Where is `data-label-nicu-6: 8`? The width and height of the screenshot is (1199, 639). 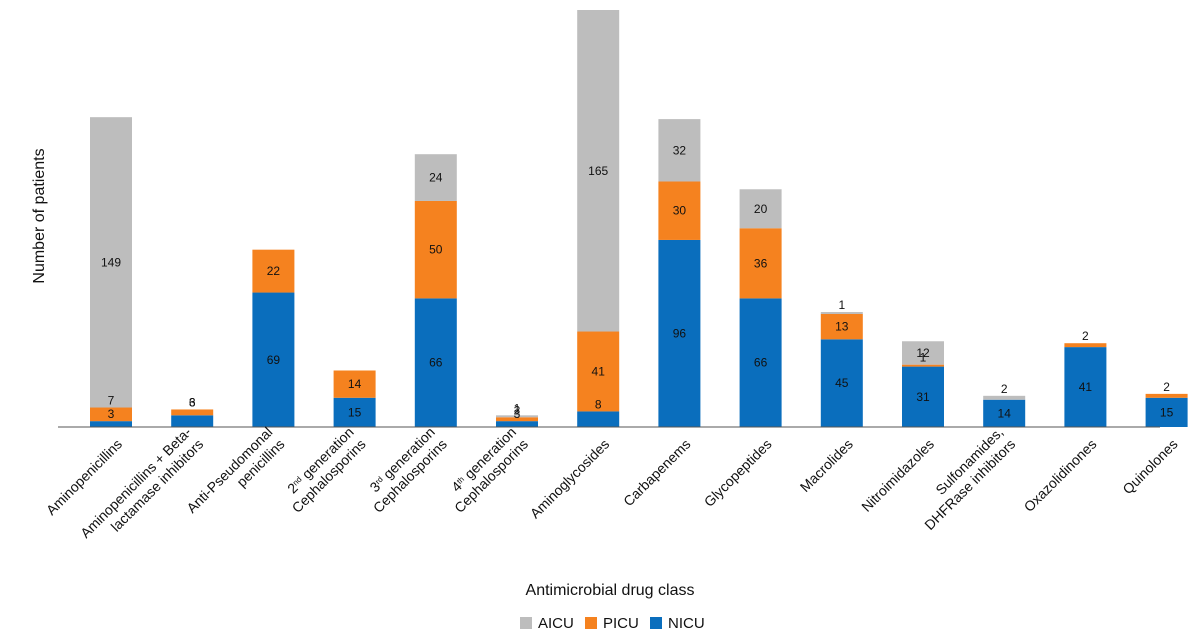
data-label-nicu-6: 8 is located at coordinates (598, 404).